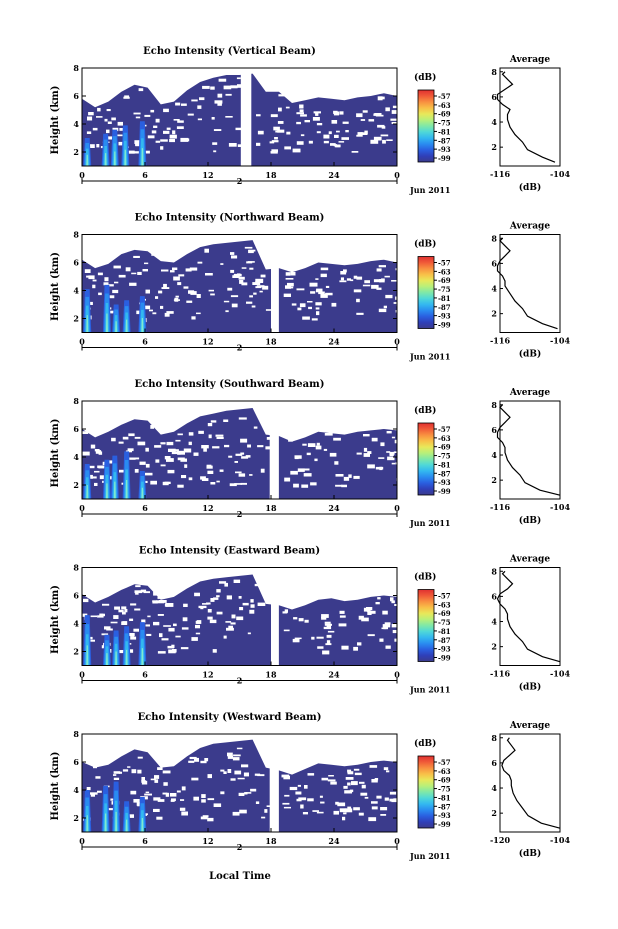 The height and width of the screenshot is (929, 618). I want to click on colorbar, so click(426, 625).